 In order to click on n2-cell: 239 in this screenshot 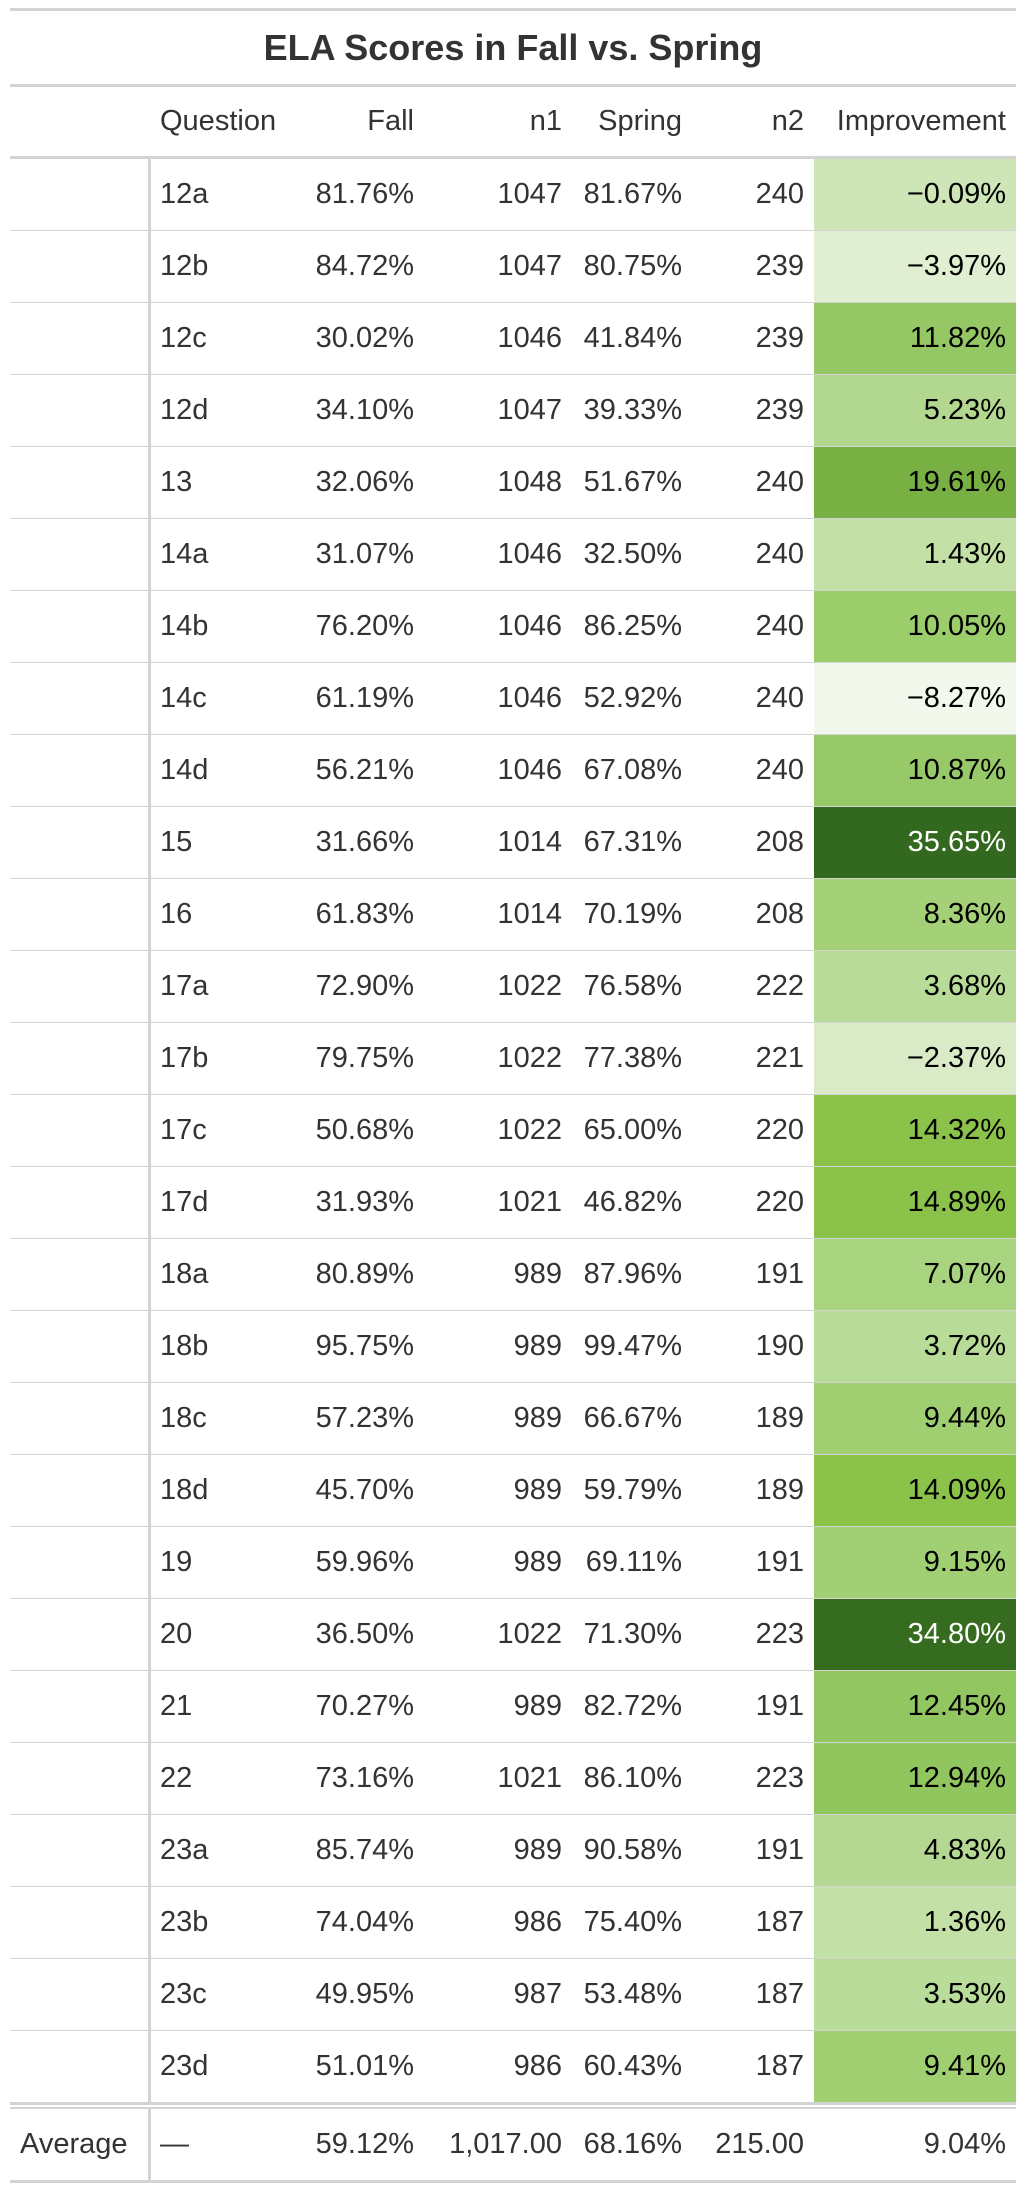, I will do `click(779, 410)`.